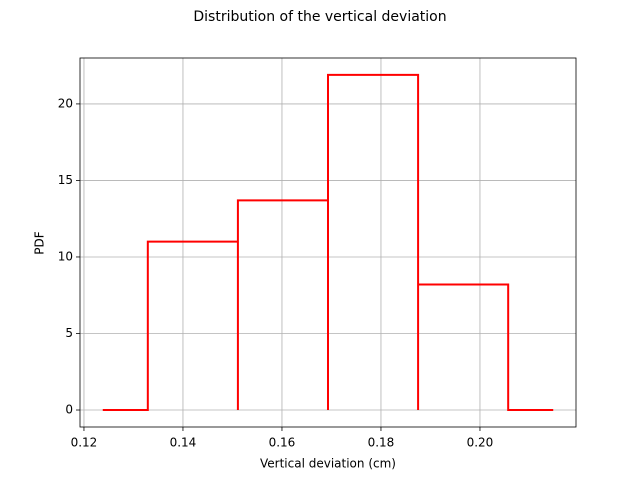 Image resolution: width=640 pixels, height=484 pixels. What do you see at coordinates (381, 443) in the screenshot?
I see `x-tick-label: 0.18` at bounding box center [381, 443].